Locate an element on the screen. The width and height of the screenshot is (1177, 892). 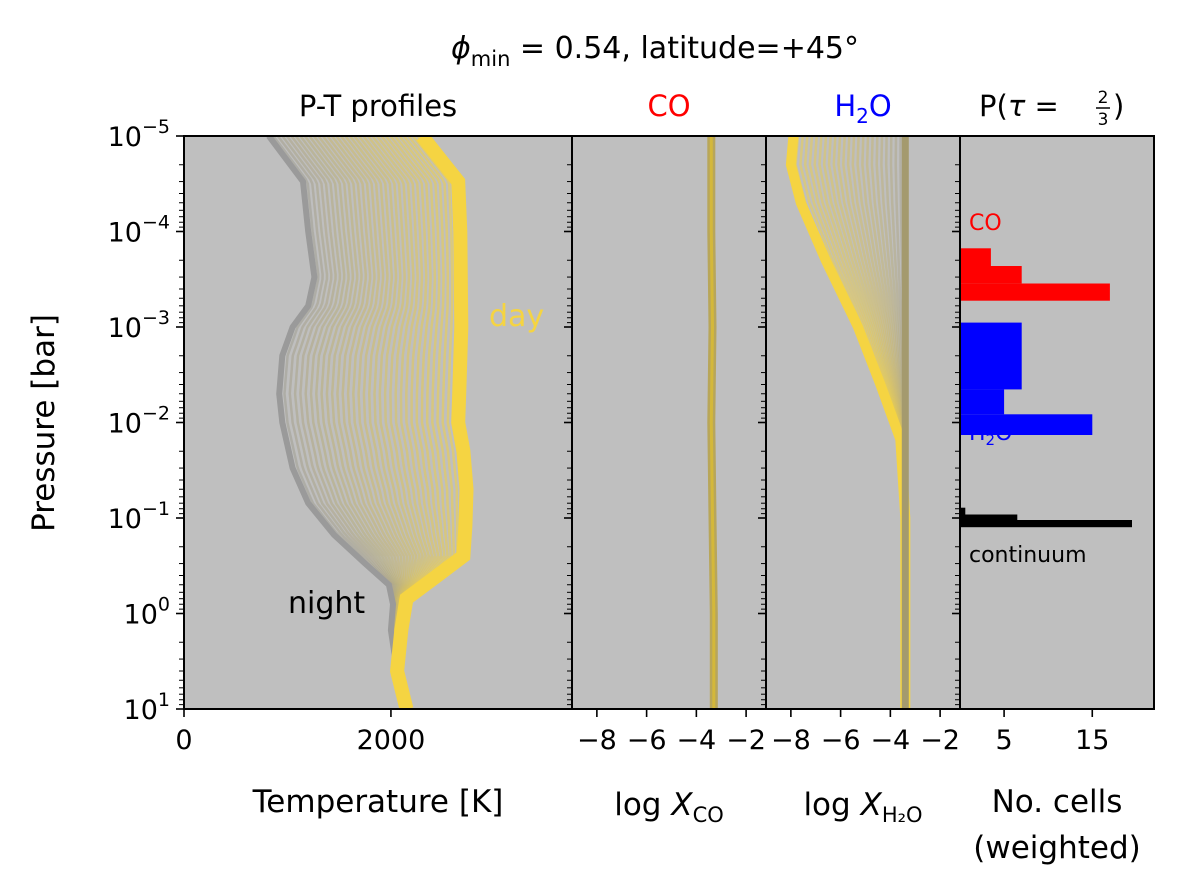
x-tick-label: 15 is located at coordinates (1092, 740).